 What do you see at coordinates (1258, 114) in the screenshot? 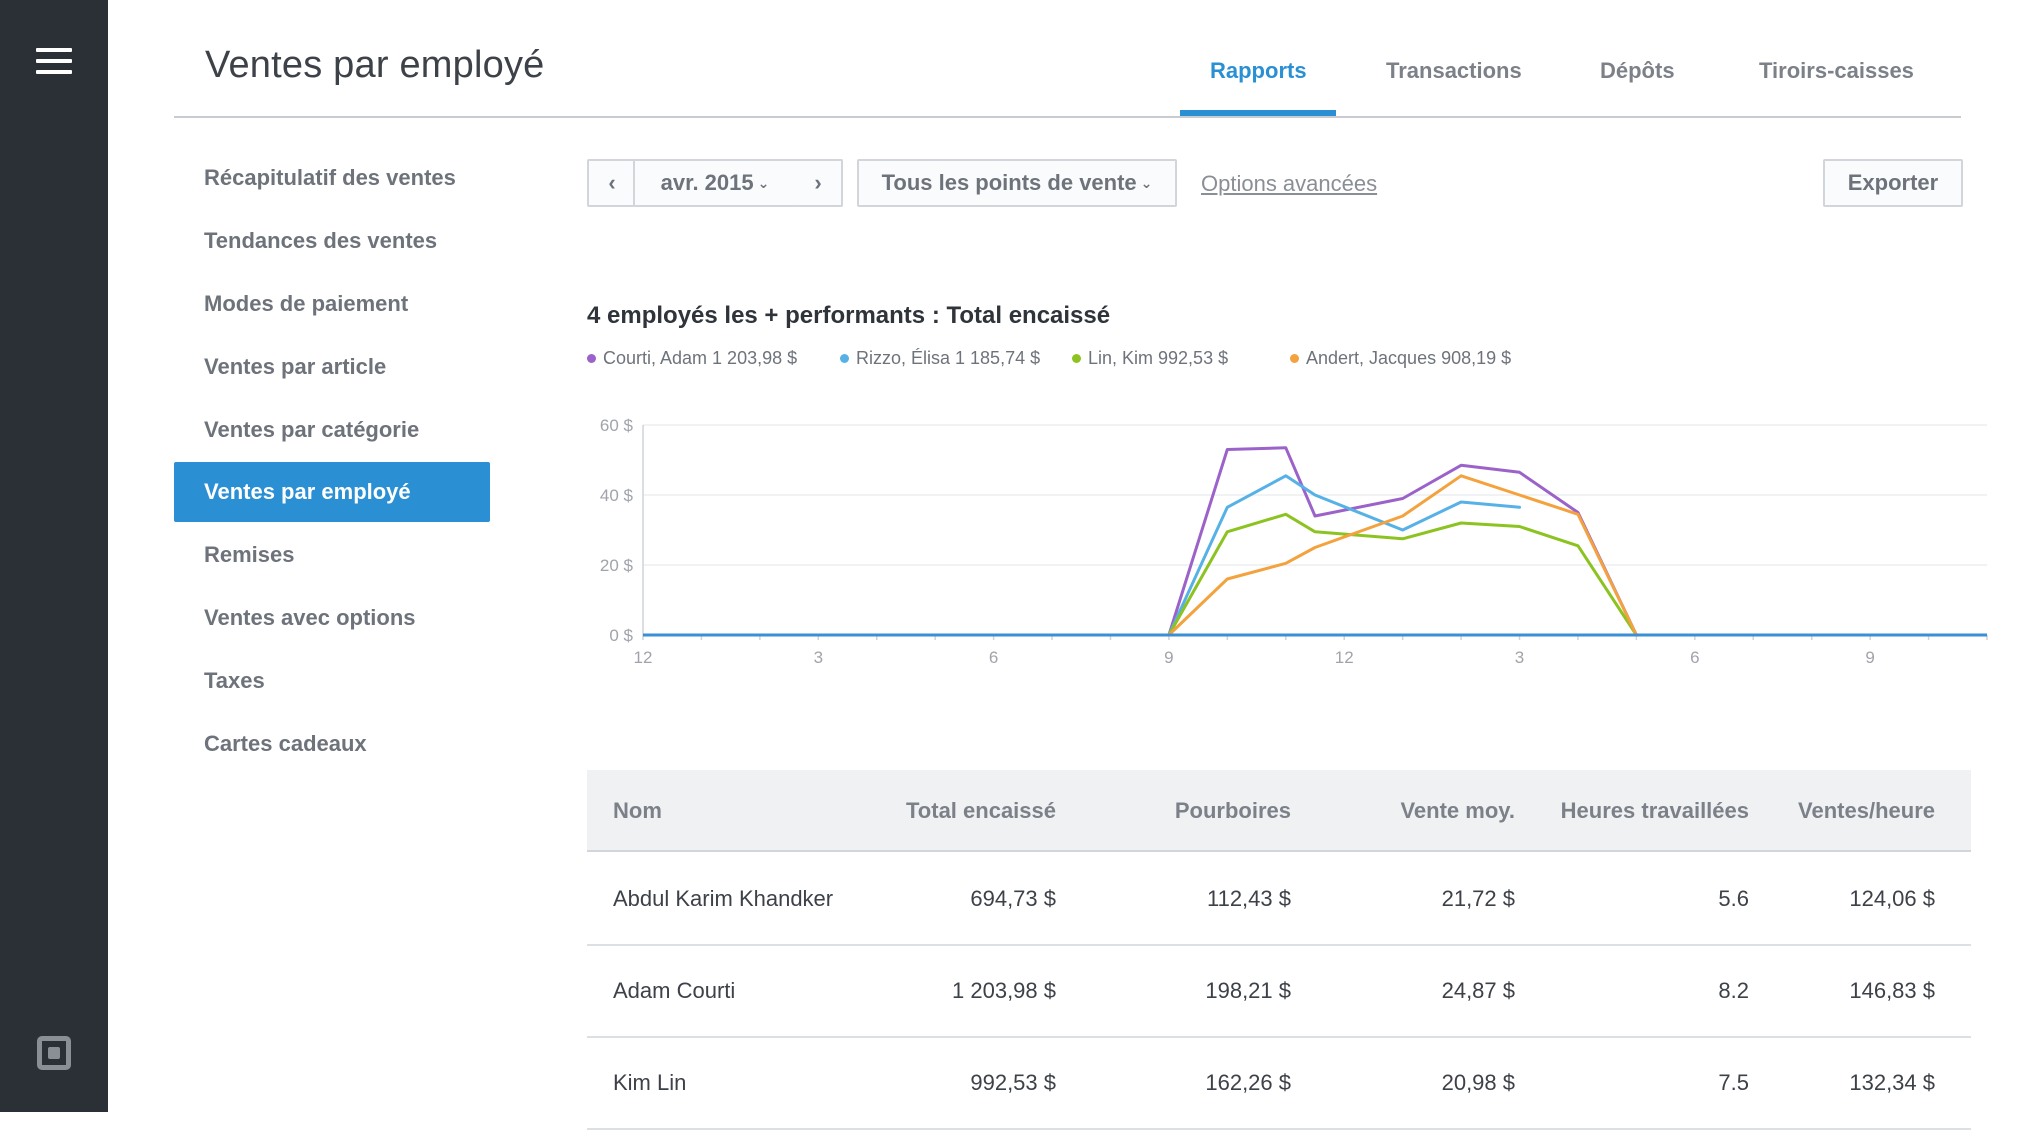
I see `active-tab-indicator` at bounding box center [1258, 114].